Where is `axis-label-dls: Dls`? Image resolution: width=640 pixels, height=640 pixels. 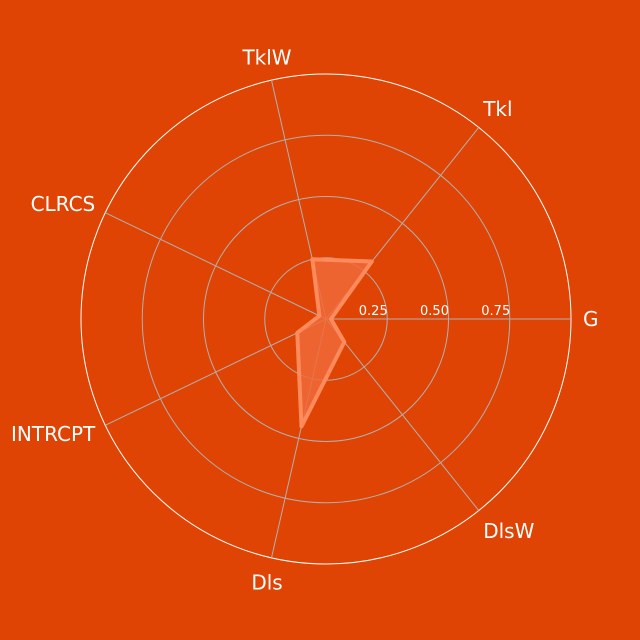 axis-label-dls: Dls is located at coordinates (266, 582).